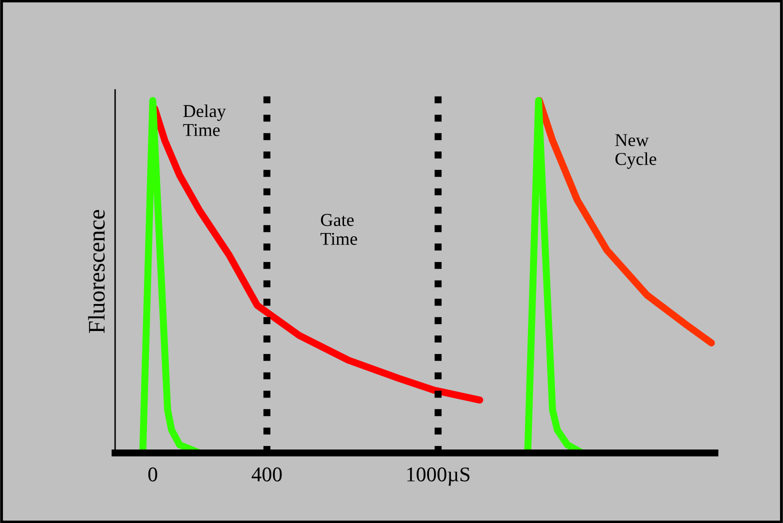 Image resolution: width=783 pixels, height=523 pixels. I want to click on x-tick-label: 1000µS, so click(438, 476).